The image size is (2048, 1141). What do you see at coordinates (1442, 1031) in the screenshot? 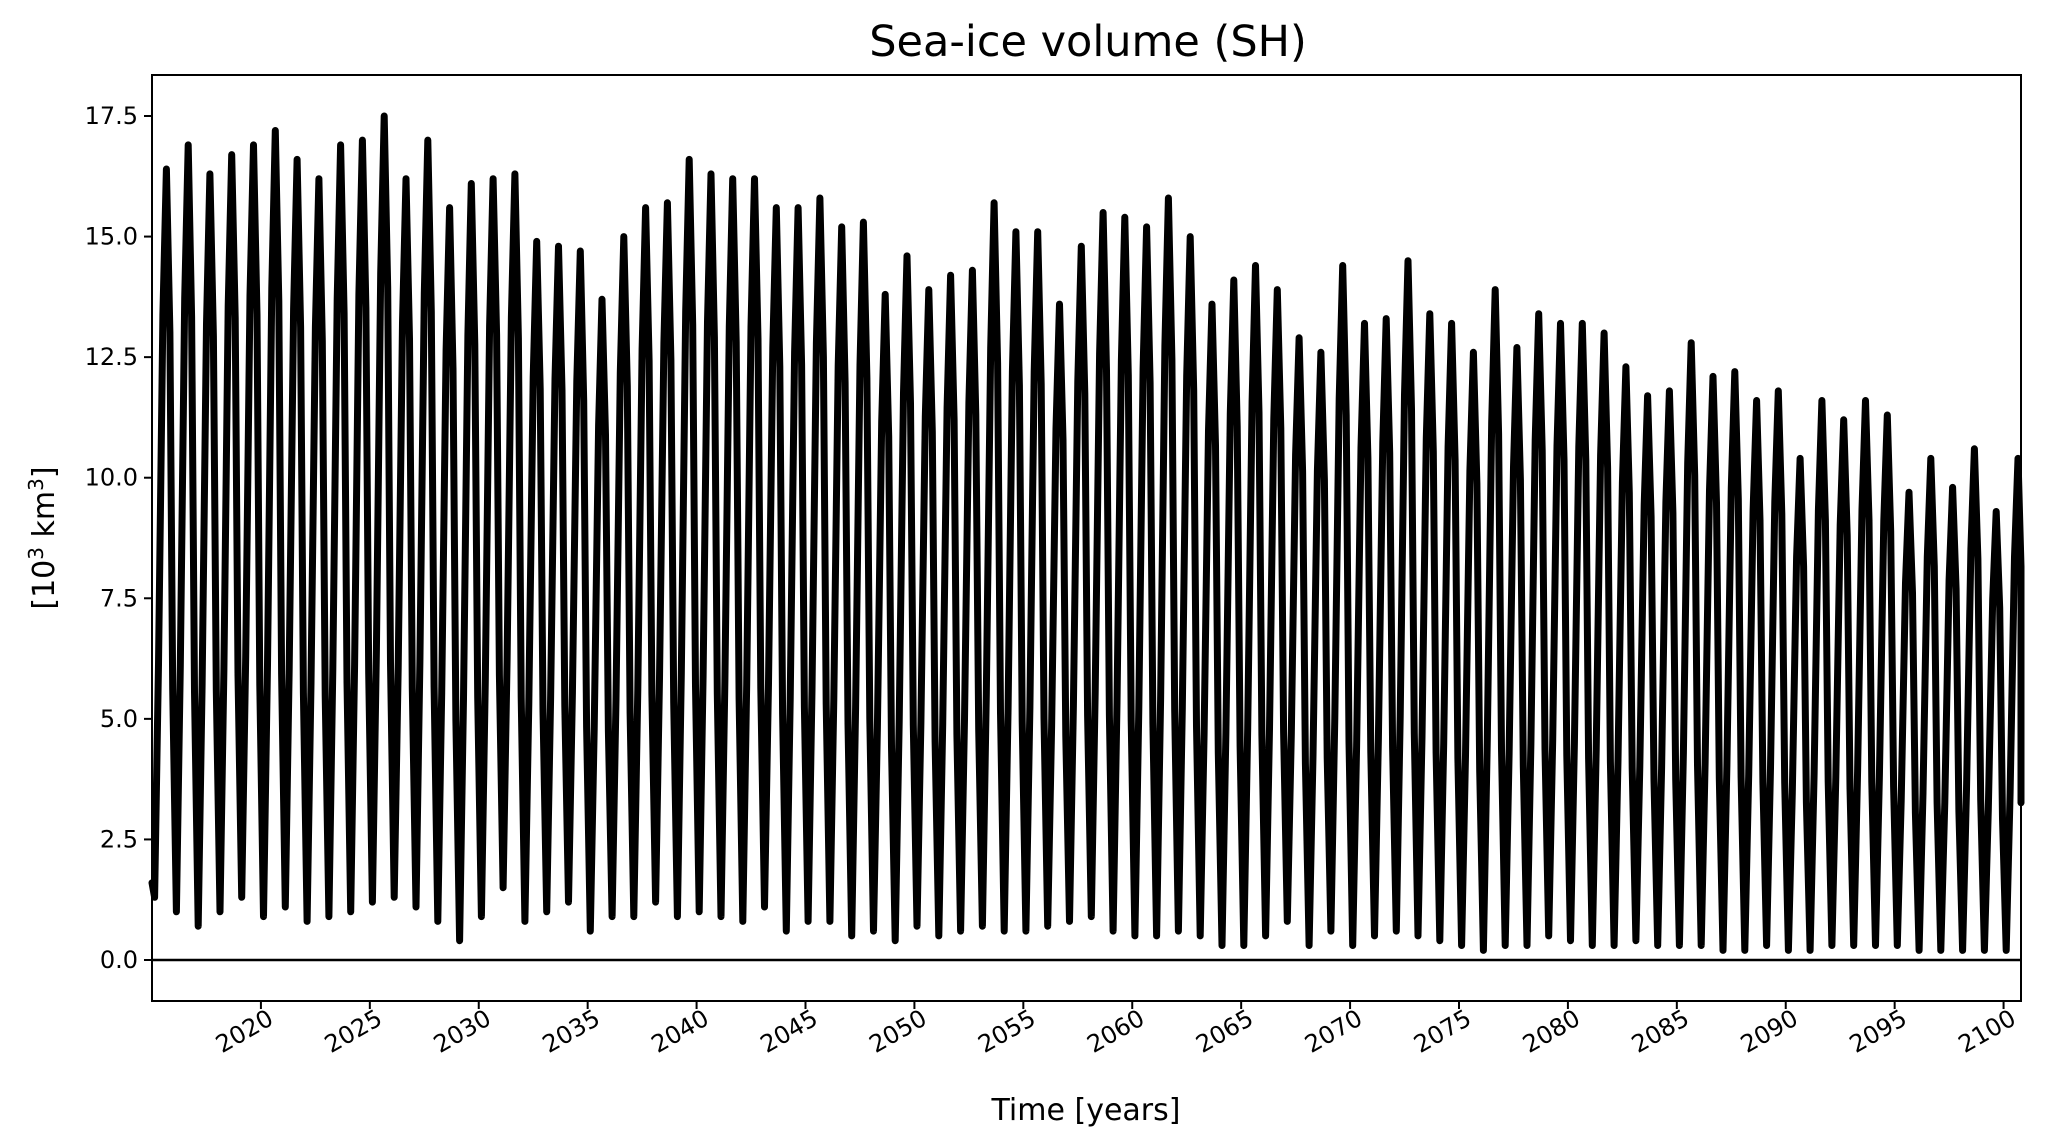
I see `x-tick-label: 2075` at bounding box center [1442, 1031].